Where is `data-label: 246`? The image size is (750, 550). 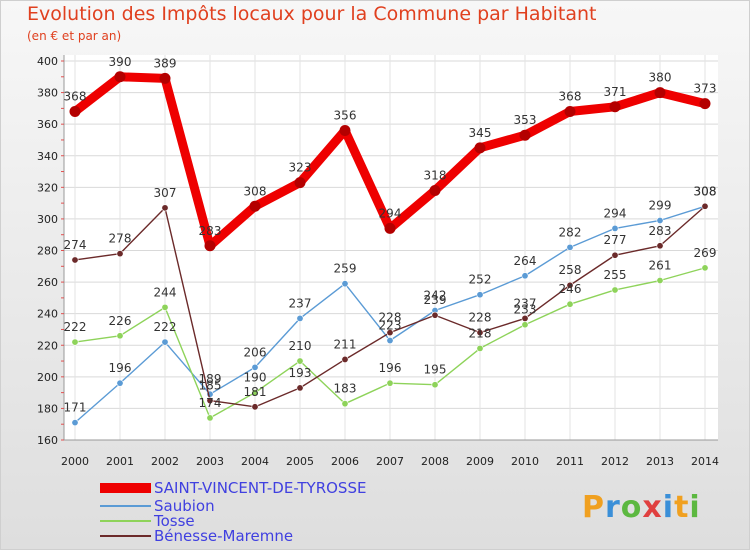
data-label: 246 is located at coordinates (570, 289).